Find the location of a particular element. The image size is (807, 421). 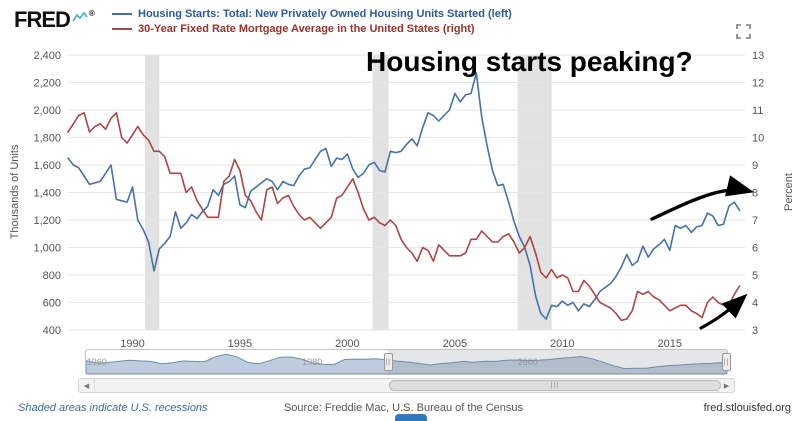

legend-swatch-blue is located at coordinates (122, 13).